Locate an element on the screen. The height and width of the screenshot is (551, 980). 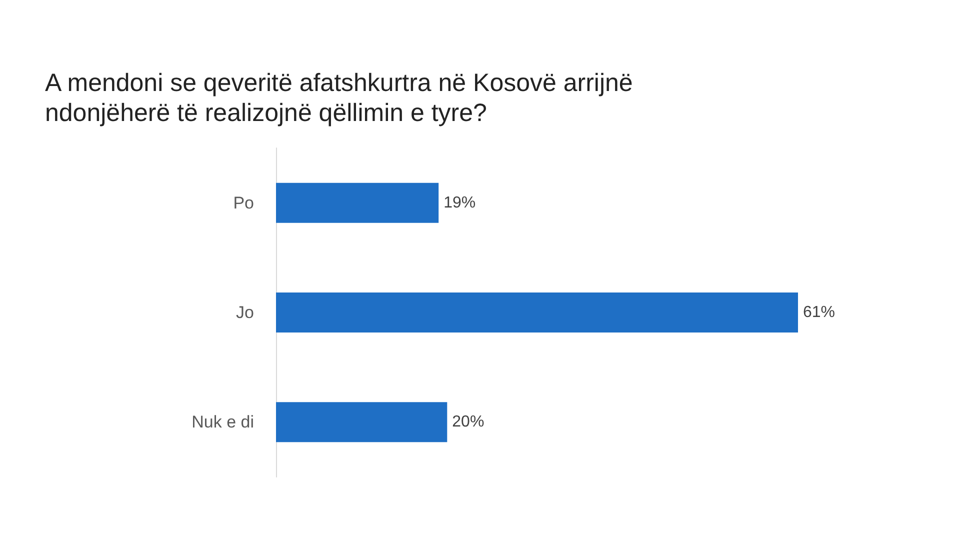
y-tick-label: Jo is located at coordinates (245, 312).